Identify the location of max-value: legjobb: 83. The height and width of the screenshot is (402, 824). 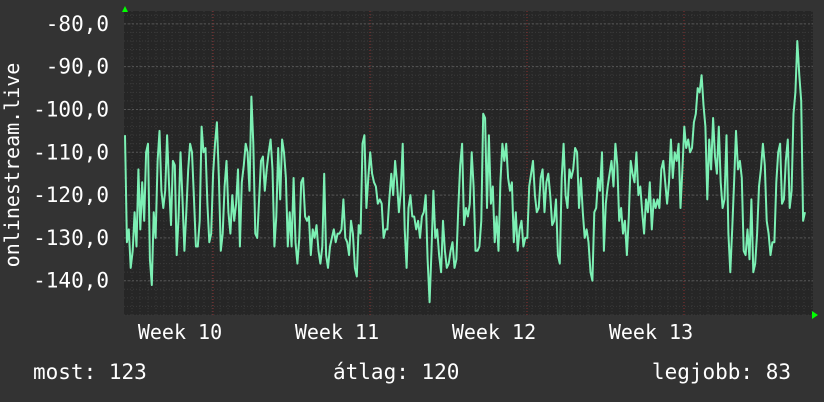
(721, 372).